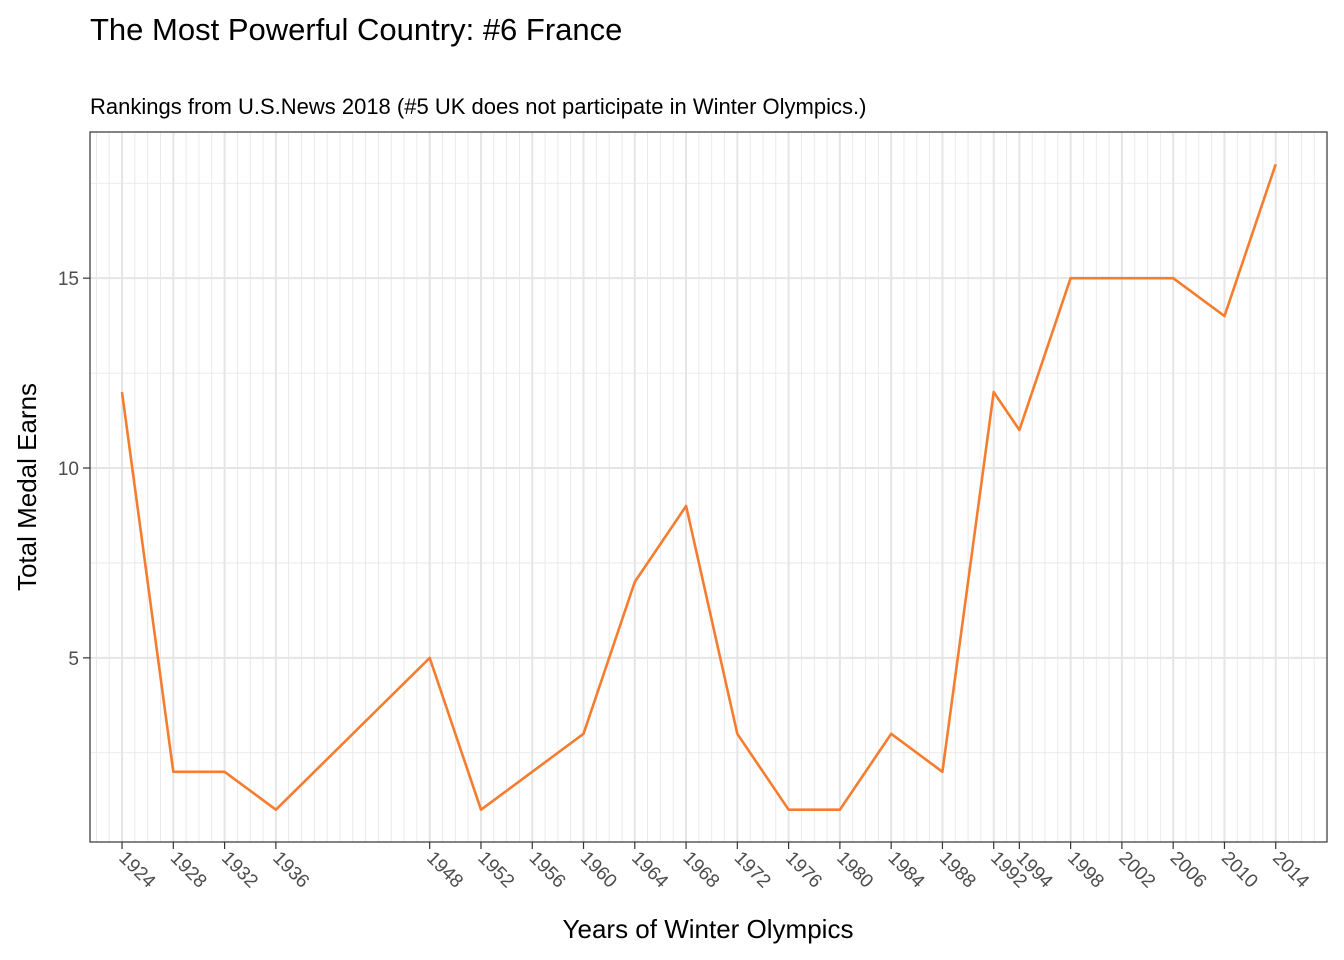  What do you see at coordinates (27, 487) in the screenshot?
I see `y-axis-title: Total Medal Earns` at bounding box center [27, 487].